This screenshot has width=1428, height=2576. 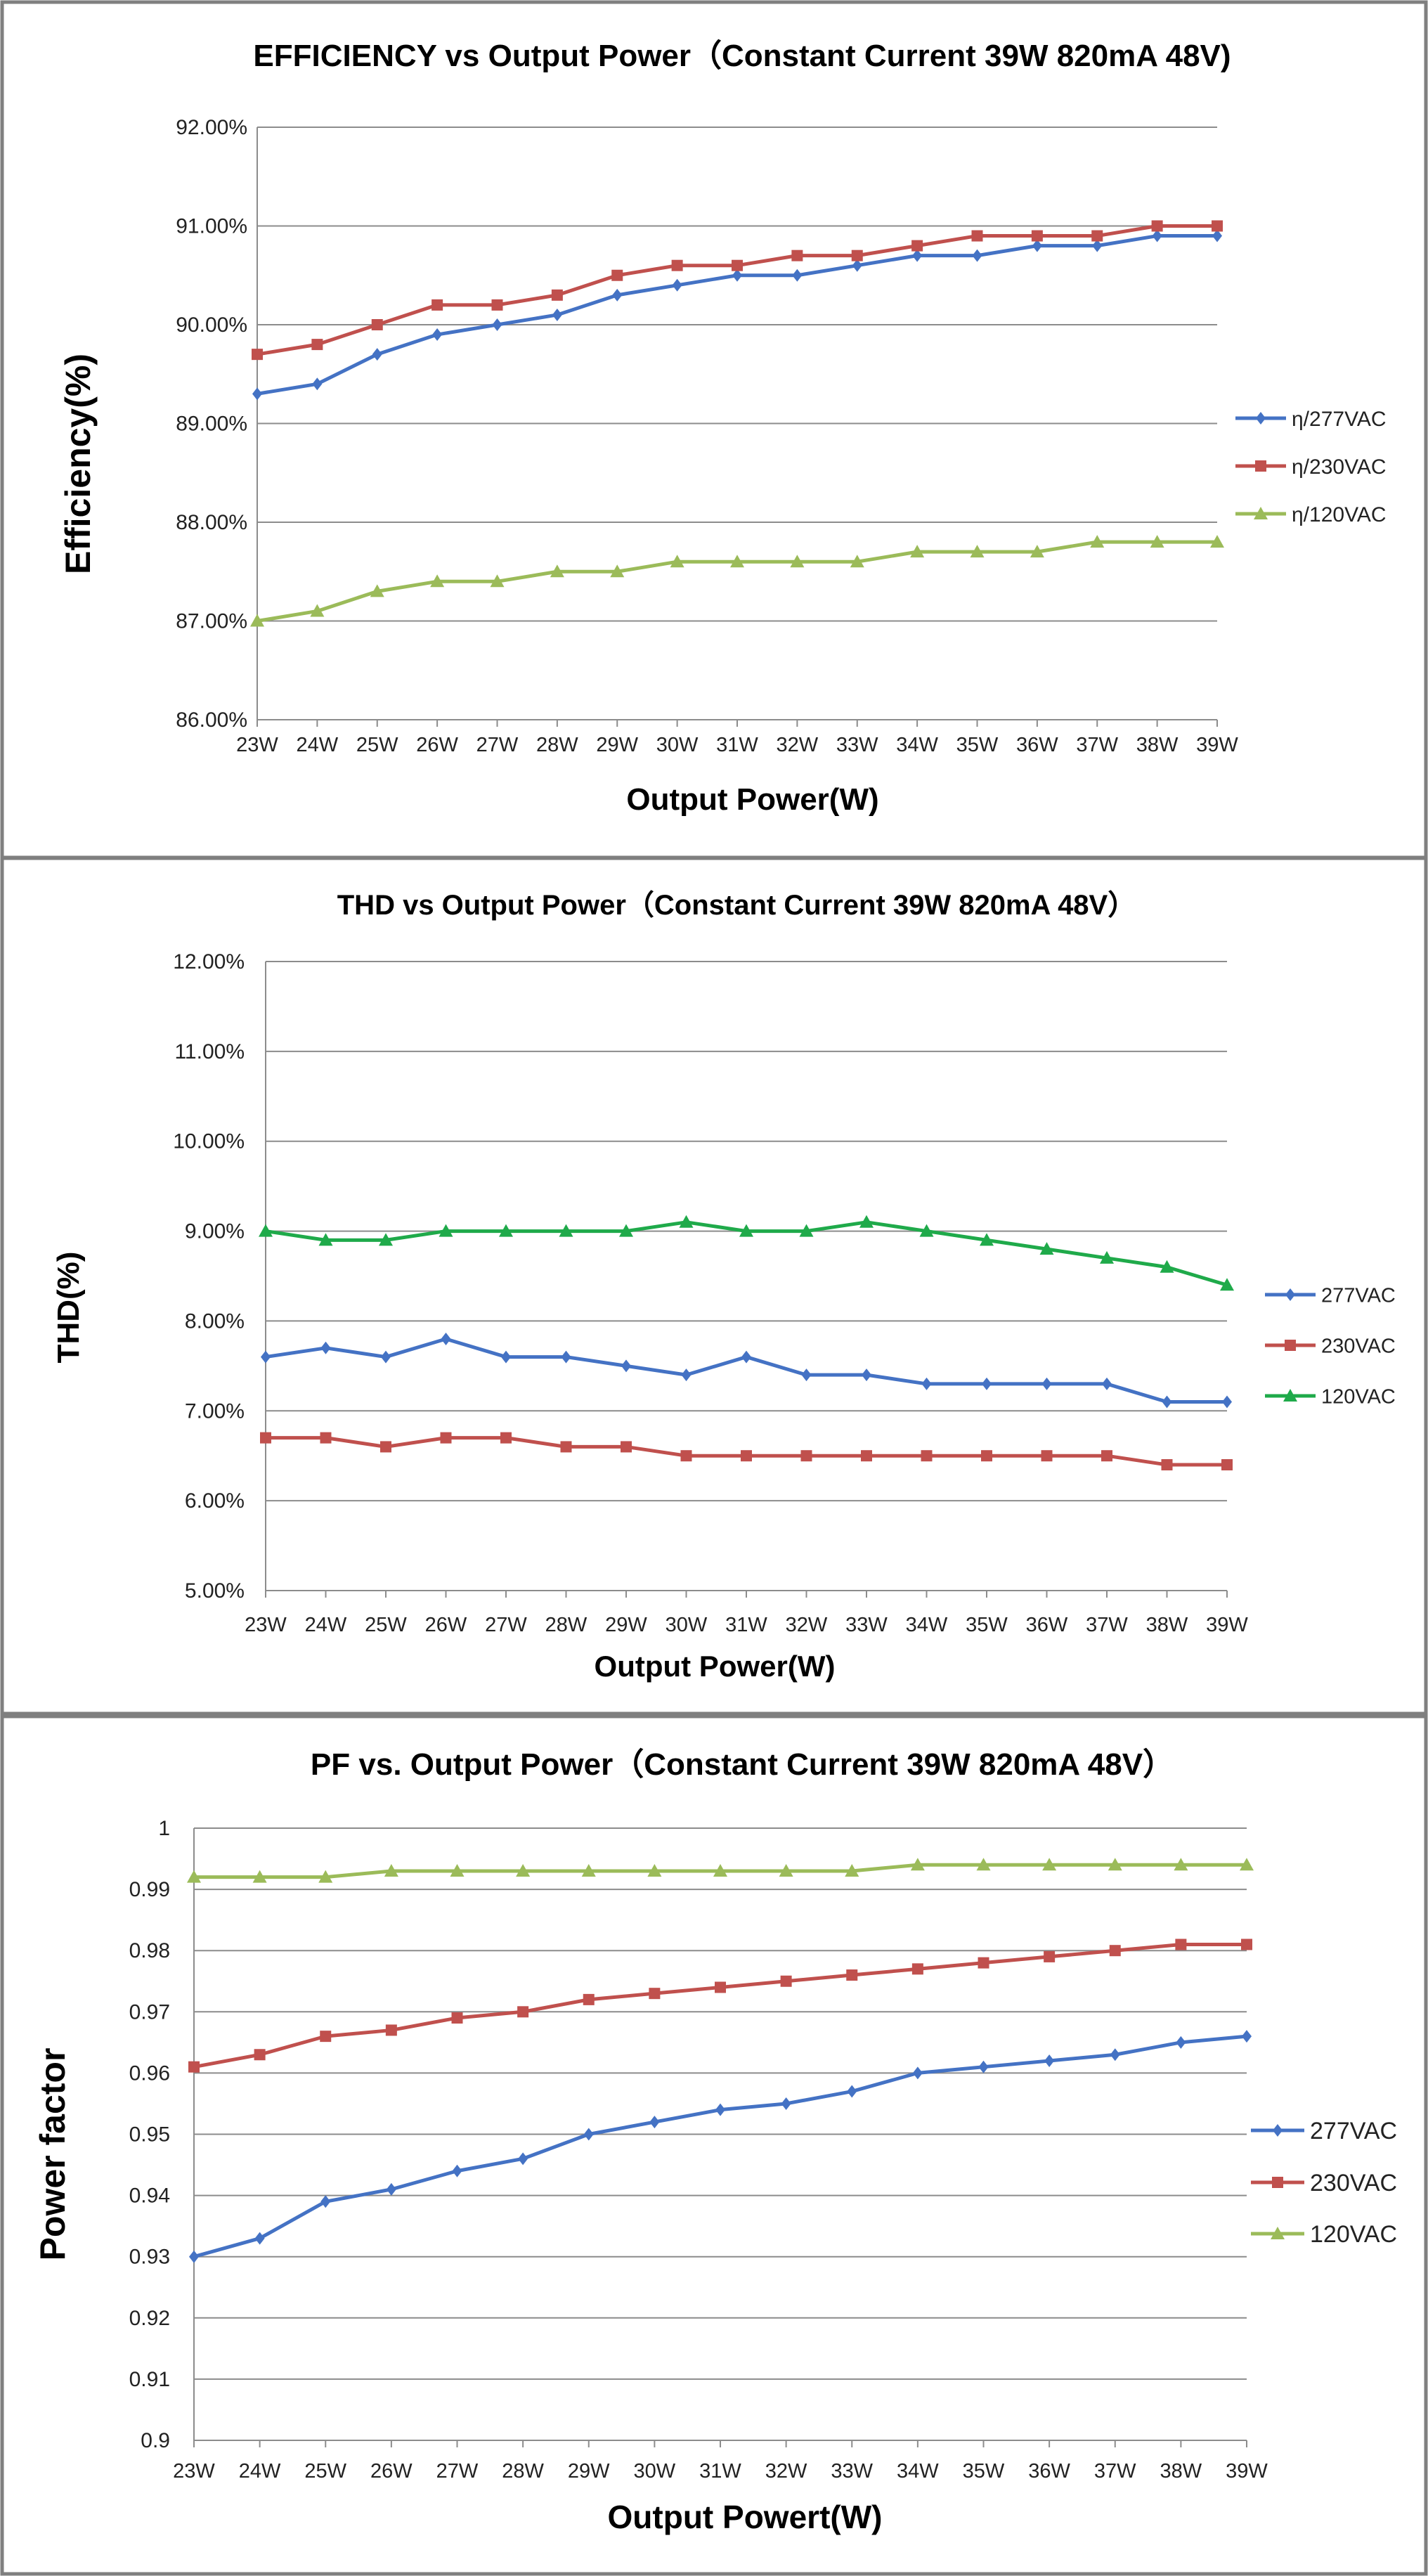 I want to click on x-tick-label: 27W, so click(x=506, y=1625).